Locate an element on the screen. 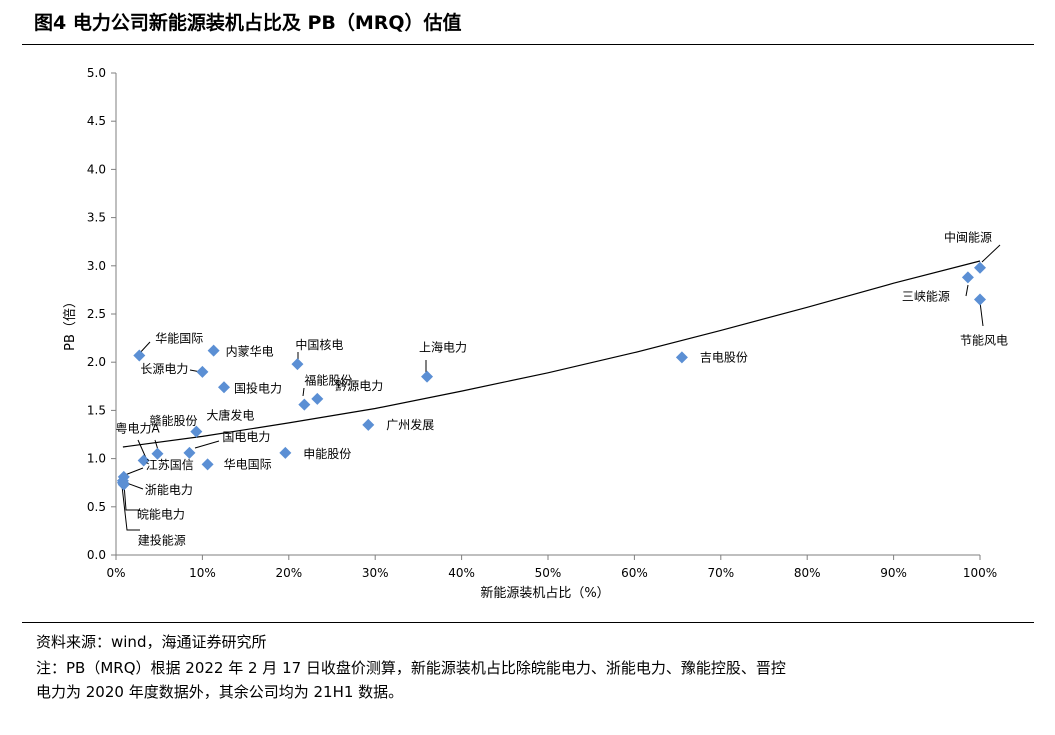  point-label: 赣能股份 is located at coordinates (173, 421).